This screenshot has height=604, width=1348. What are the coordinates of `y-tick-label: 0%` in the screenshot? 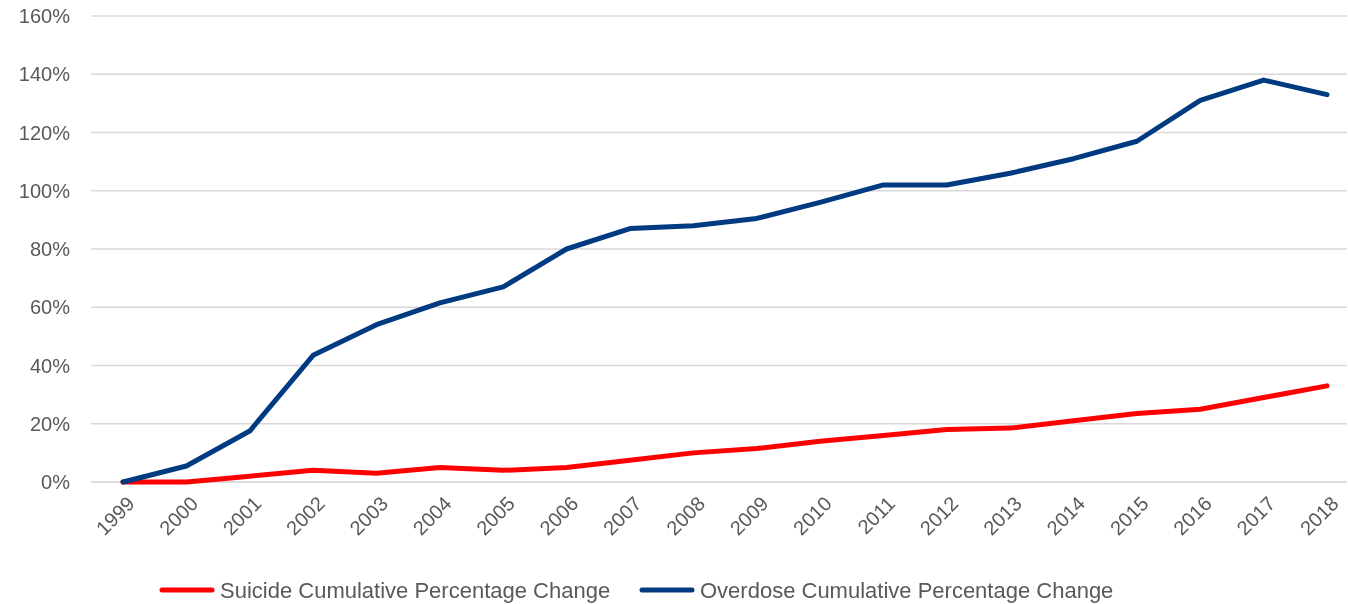 It's located at (56, 482).